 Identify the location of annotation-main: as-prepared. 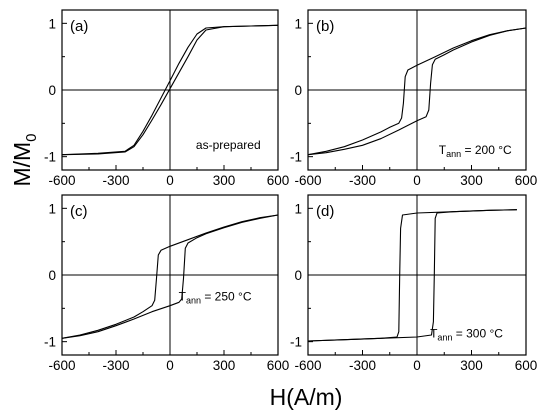
(228, 145).